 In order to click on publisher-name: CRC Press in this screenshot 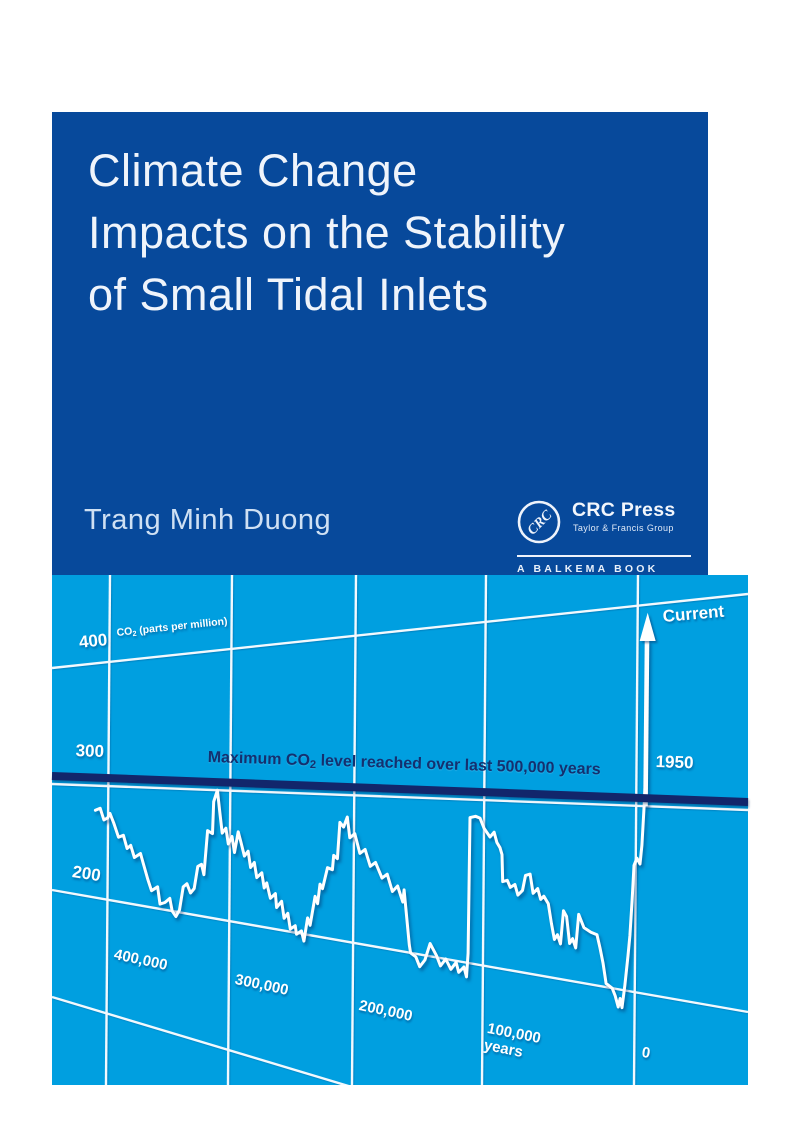, I will do `click(624, 510)`.